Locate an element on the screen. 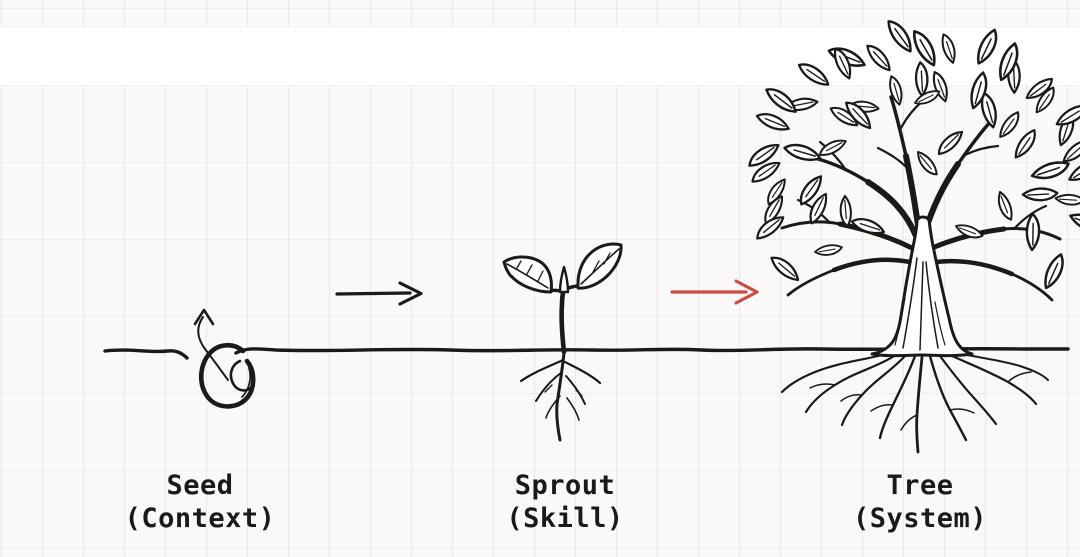 Image resolution: width=1080 pixels, height=557 pixels. stage-name: Sprout is located at coordinates (565, 485).